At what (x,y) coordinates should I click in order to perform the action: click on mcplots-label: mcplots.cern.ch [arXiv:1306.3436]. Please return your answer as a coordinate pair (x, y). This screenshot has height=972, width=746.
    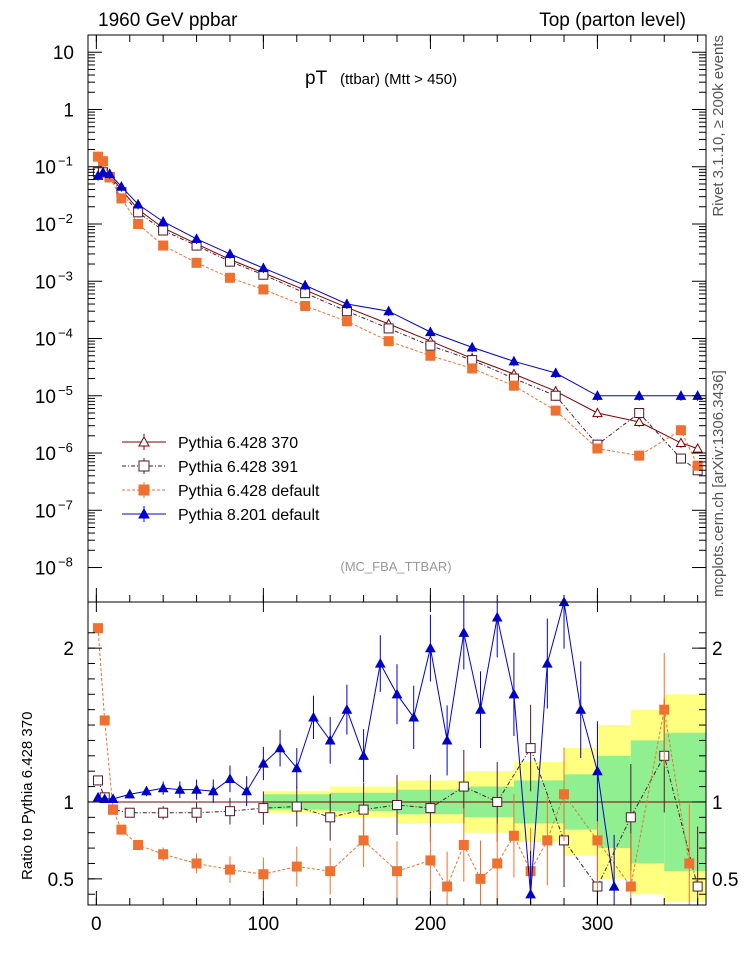
    Looking at the image, I should click on (718, 483).